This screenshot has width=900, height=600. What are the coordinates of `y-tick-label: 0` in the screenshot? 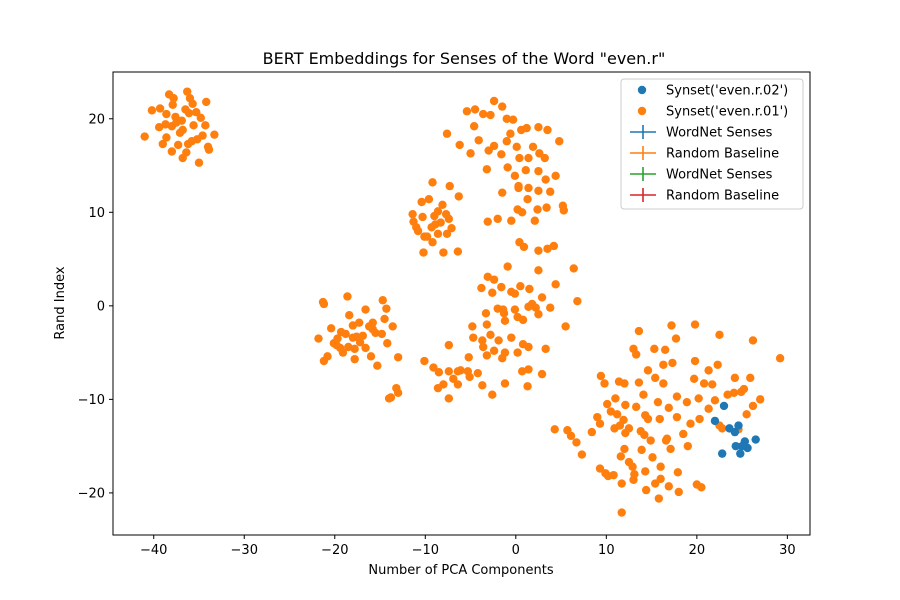 It's located at (101, 306).